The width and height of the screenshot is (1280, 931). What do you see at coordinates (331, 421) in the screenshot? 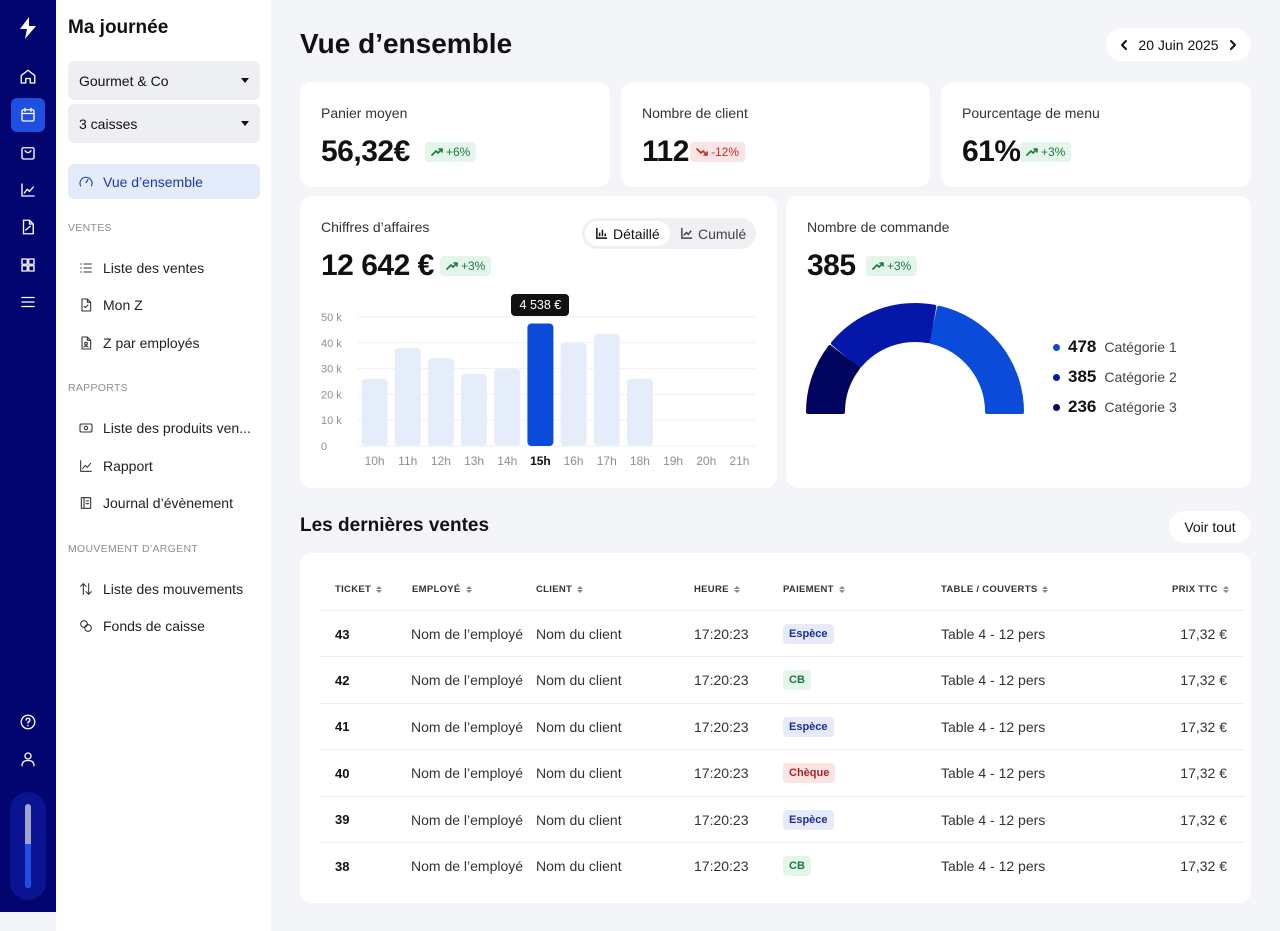
I see `y-tick-label: 10 k` at bounding box center [331, 421].